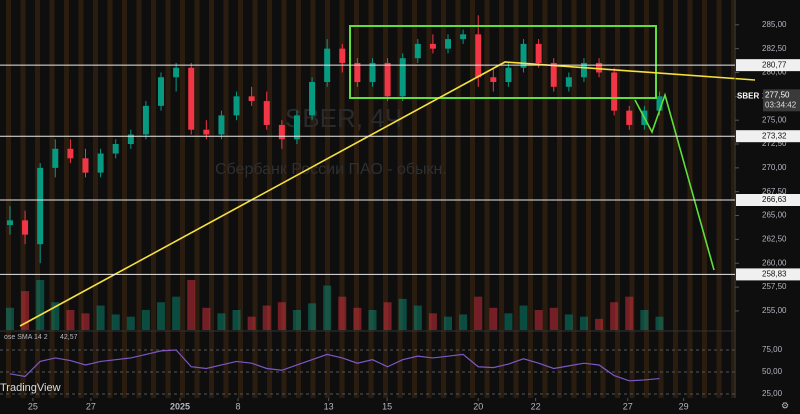 This screenshot has height=414, width=800. I want to click on y-tick-label: 255,00, so click(774, 310).